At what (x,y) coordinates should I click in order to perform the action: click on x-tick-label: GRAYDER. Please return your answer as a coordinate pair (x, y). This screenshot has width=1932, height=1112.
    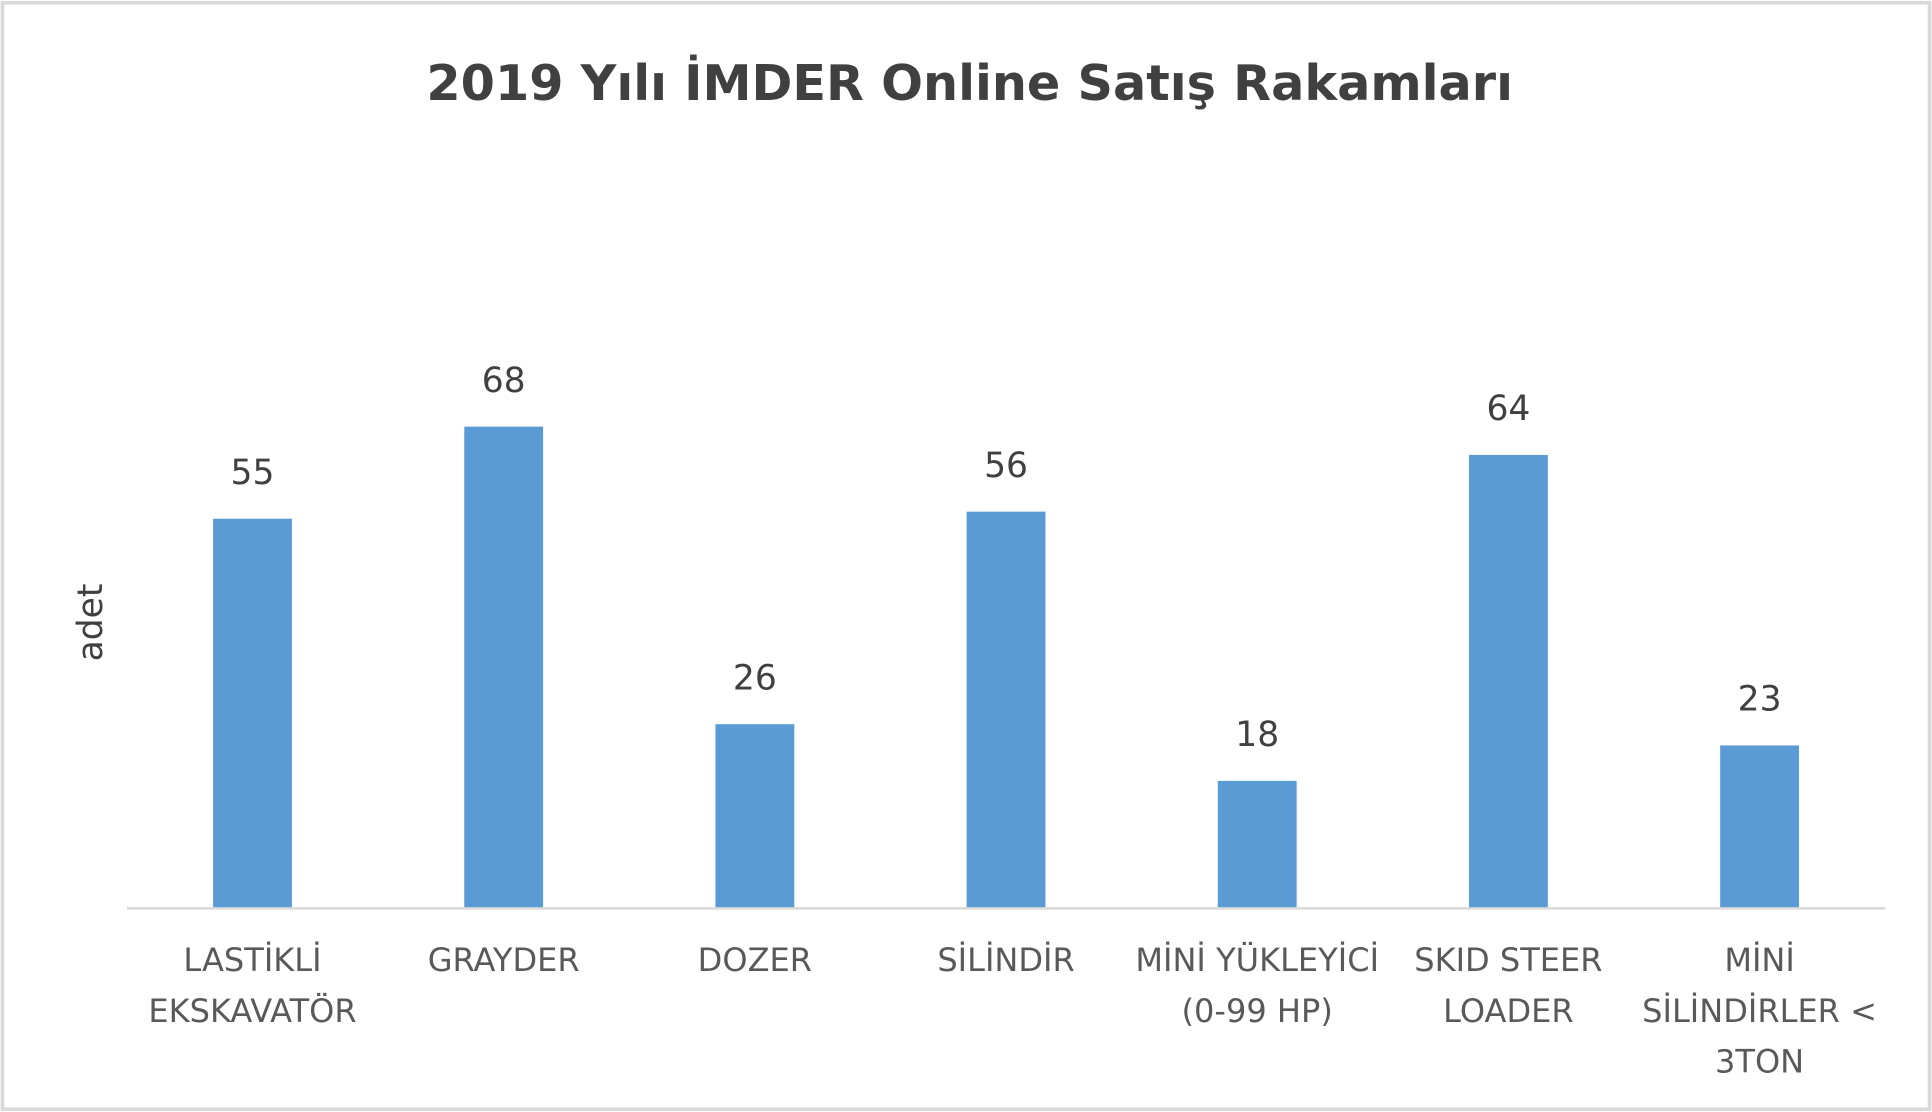
    Looking at the image, I should click on (503, 961).